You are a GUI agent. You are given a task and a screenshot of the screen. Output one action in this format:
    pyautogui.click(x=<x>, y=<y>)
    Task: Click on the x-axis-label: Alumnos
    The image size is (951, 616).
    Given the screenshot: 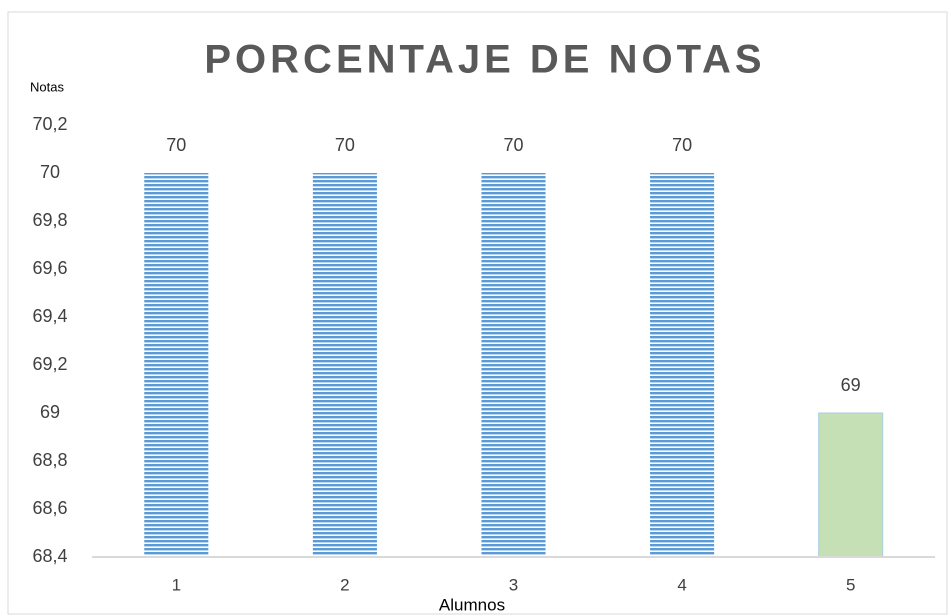 What is the action you would take?
    pyautogui.click(x=472, y=604)
    